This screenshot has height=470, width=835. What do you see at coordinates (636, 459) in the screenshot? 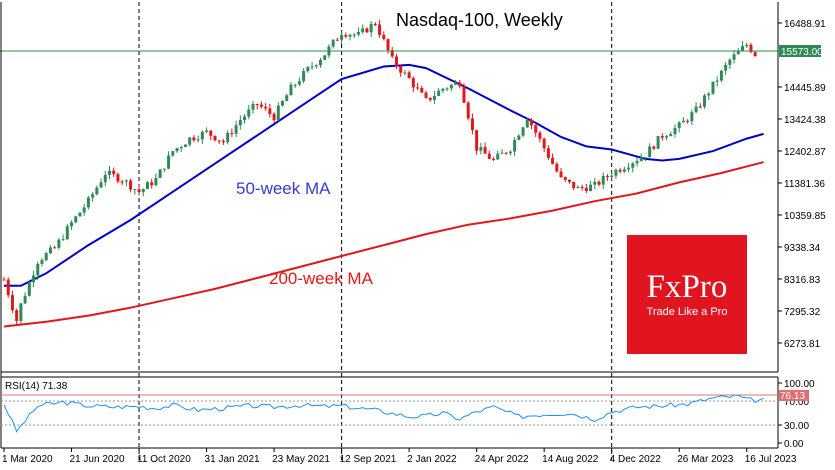
I see `time-tick-label: 4 Dec 2022` at bounding box center [636, 459].